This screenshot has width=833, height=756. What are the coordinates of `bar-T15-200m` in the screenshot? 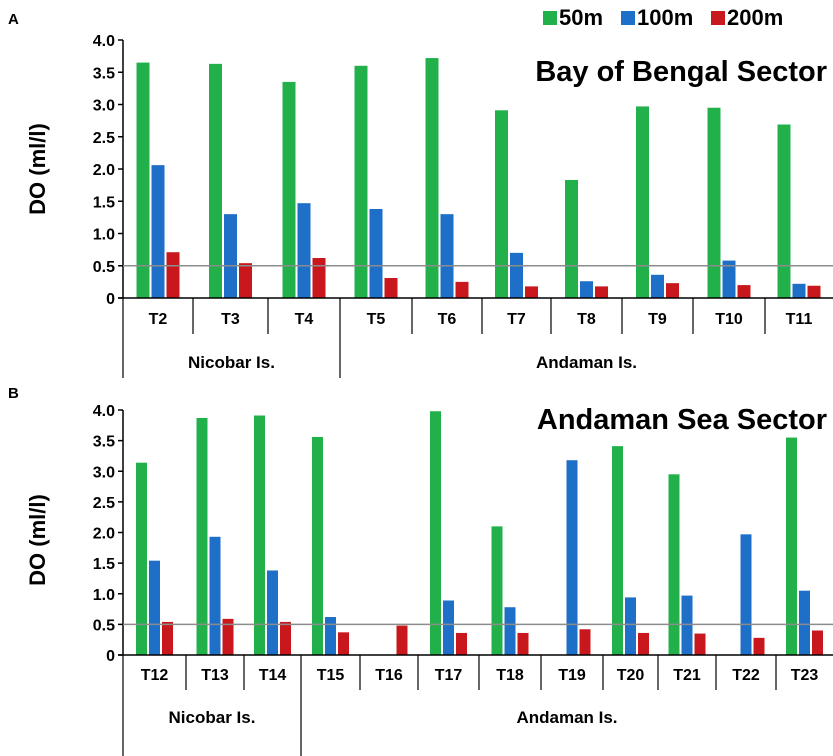 It's located at (343, 643).